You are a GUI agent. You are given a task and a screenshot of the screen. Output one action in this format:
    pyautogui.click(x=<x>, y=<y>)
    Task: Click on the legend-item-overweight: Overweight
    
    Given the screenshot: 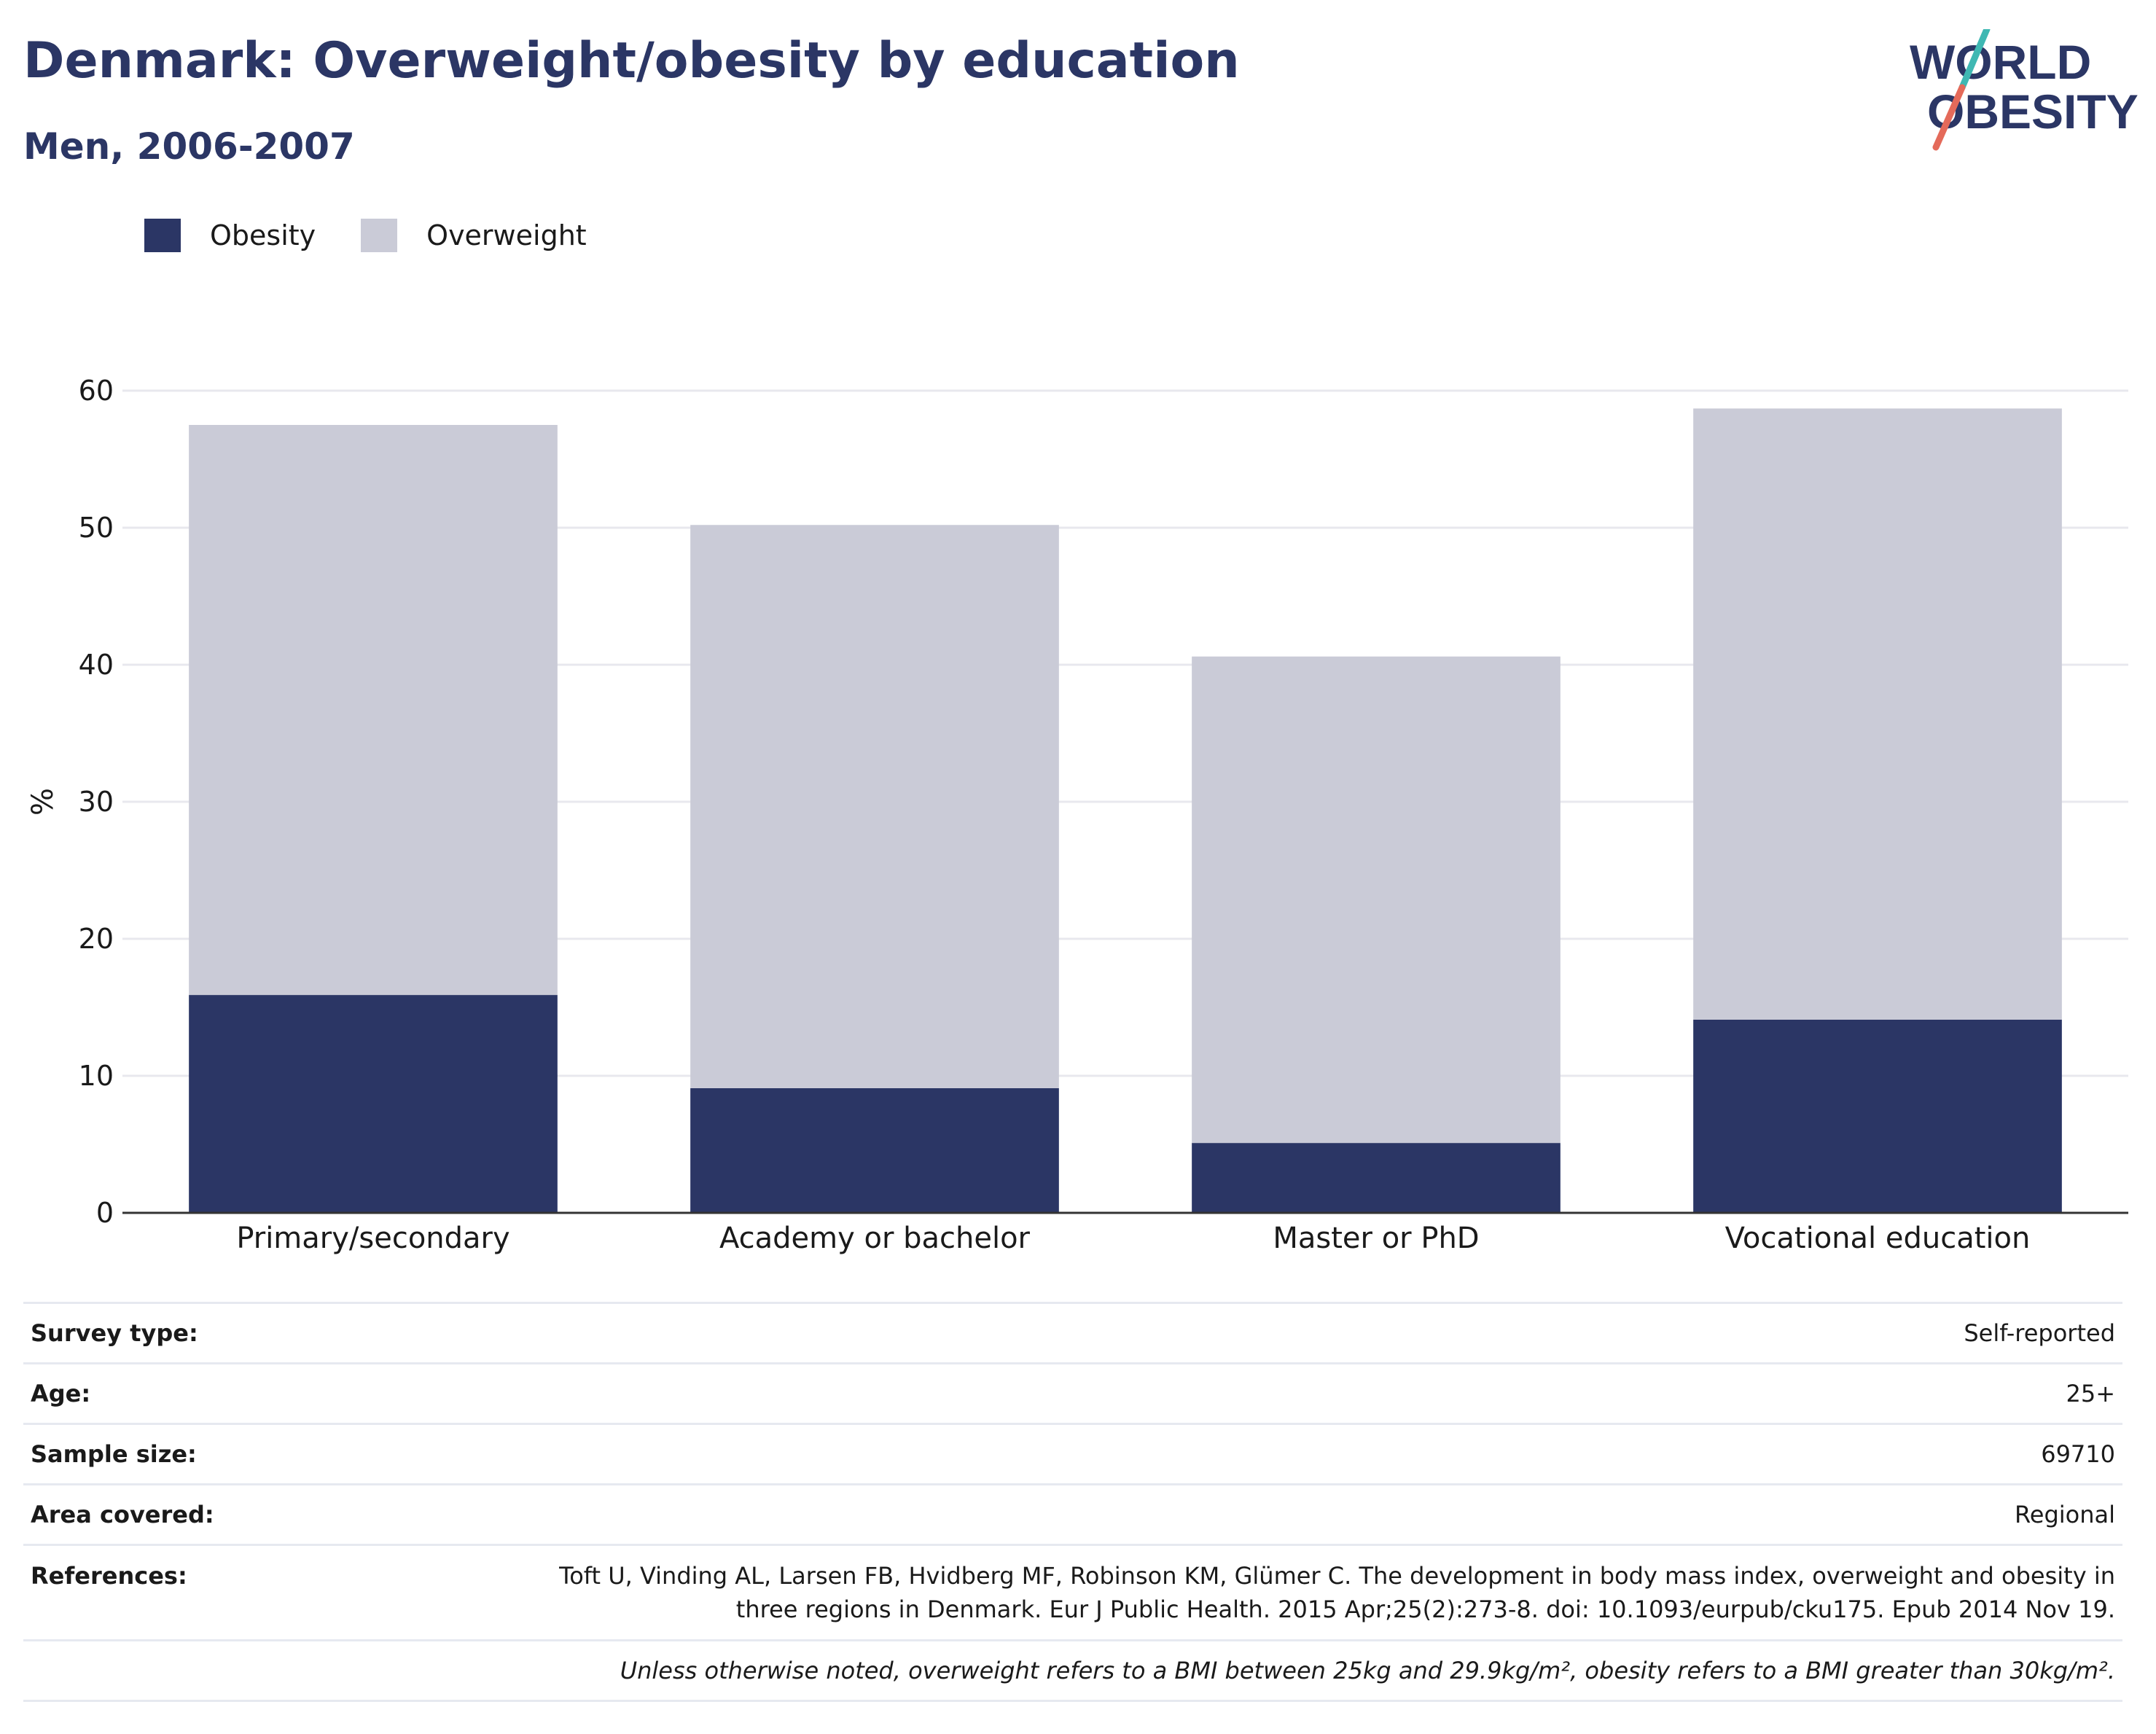 What is the action you would take?
    pyautogui.click(x=474, y=235)
    